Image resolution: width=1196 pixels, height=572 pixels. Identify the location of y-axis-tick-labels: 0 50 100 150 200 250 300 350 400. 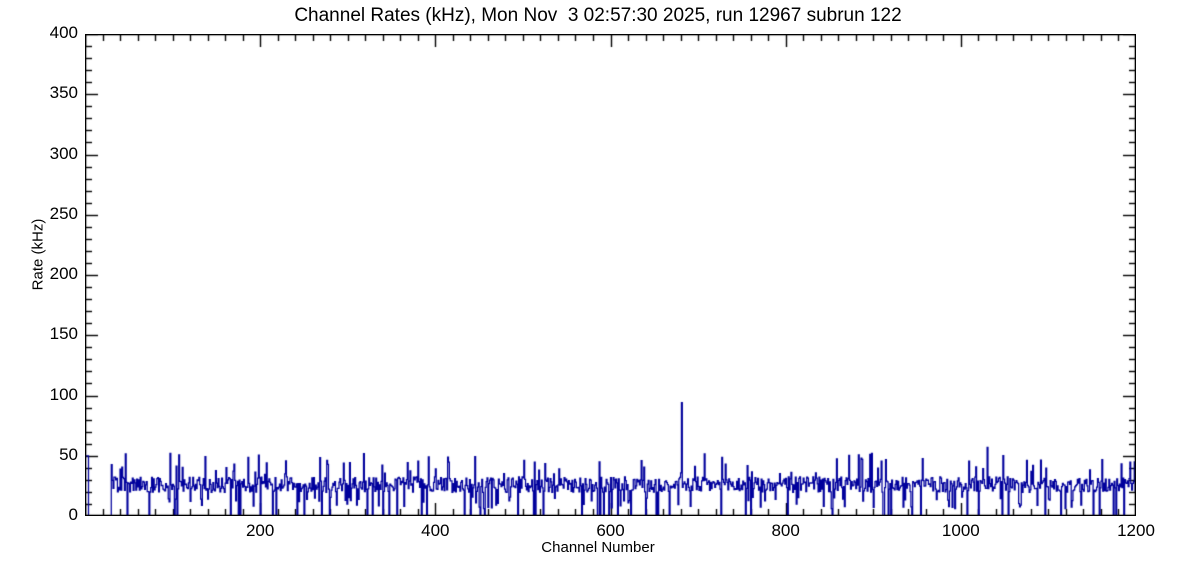
(46, 286).